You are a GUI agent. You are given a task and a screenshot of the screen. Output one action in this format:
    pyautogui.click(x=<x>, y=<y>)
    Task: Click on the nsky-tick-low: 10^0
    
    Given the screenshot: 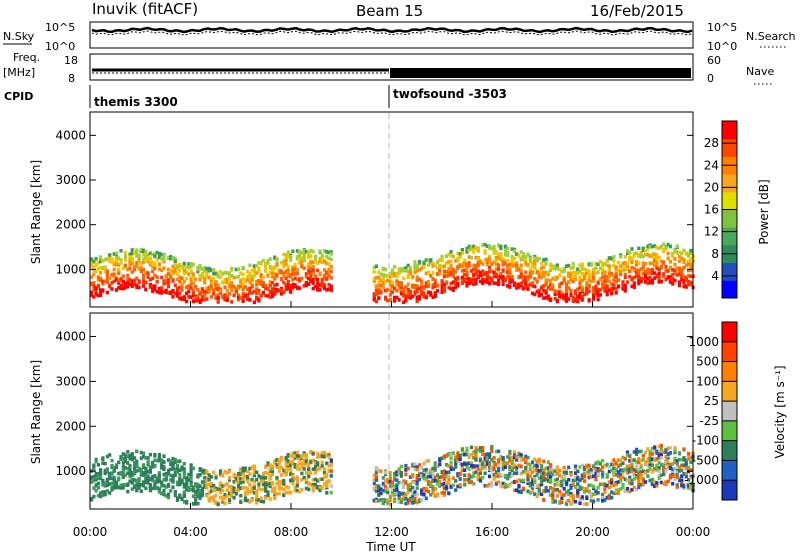 What is the action you would take?
    pyautogui.click(x=60, y=46)
    